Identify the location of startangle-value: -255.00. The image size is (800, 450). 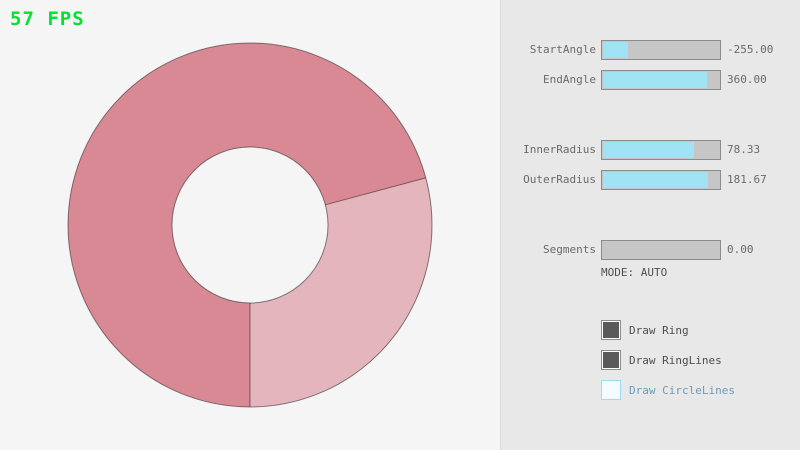
(750, 49).